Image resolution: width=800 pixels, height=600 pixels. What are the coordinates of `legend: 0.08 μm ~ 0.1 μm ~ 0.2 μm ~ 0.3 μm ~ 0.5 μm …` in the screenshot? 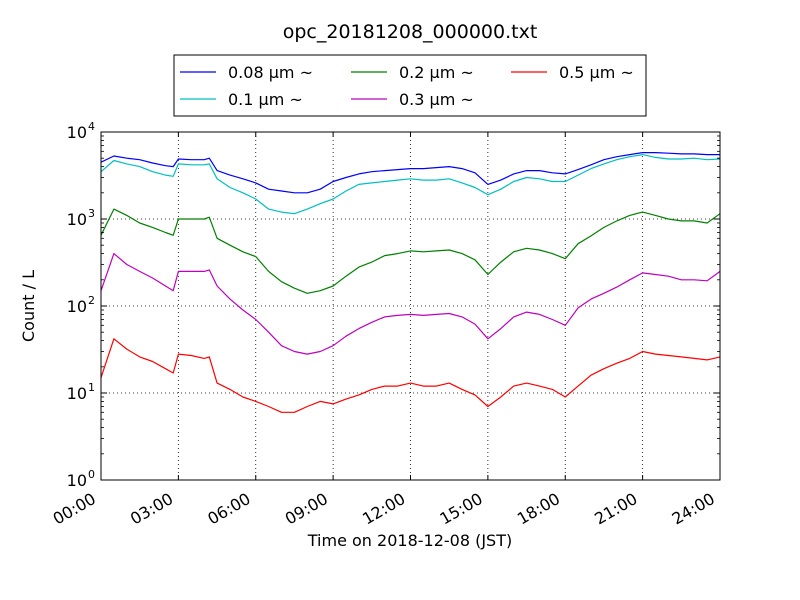 It's located at (410, 85).